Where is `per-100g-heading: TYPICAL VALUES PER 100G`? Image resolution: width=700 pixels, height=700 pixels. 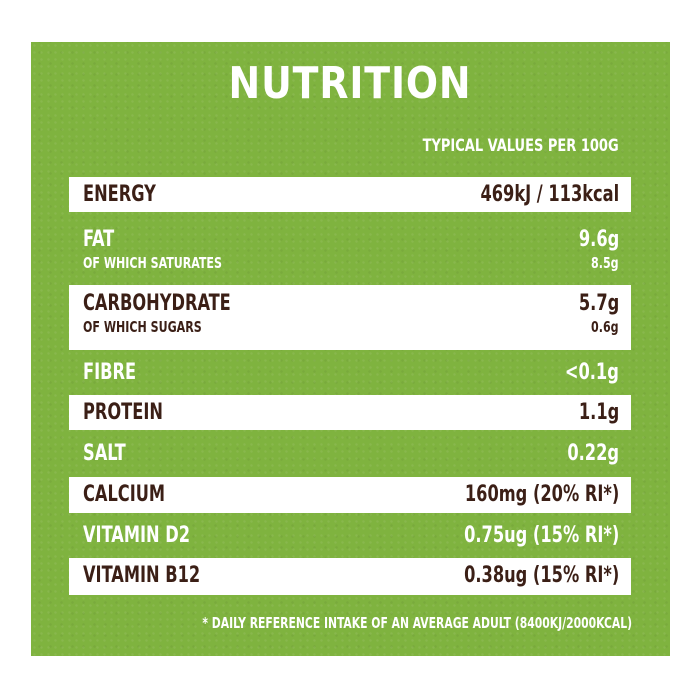
per-100g-heading: TYPICAL VALUES PER 100G is located at coordinates (520, 146).